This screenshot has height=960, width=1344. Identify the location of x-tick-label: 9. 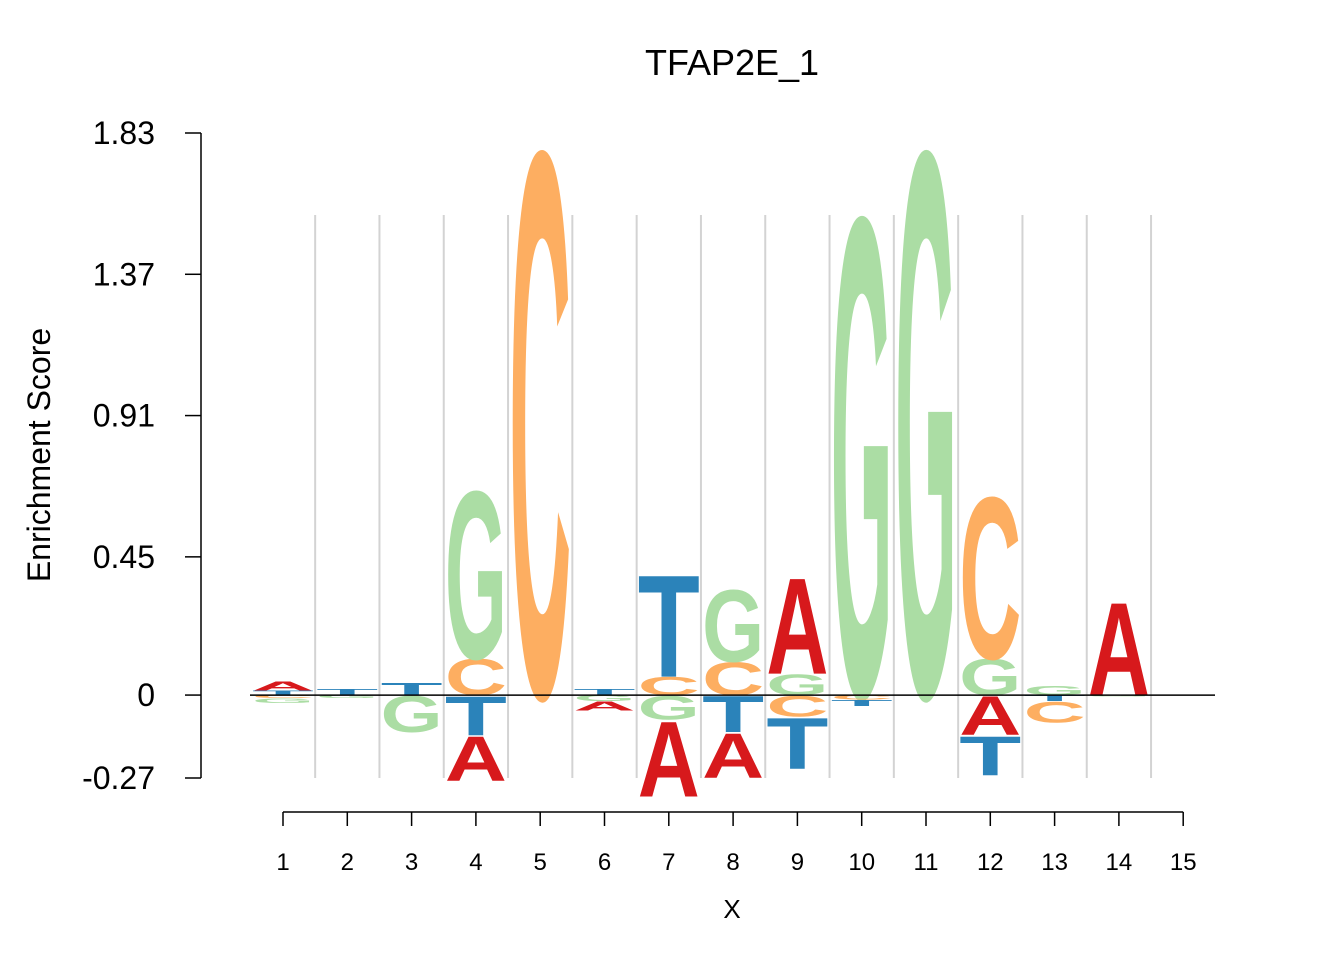
(797, 862).